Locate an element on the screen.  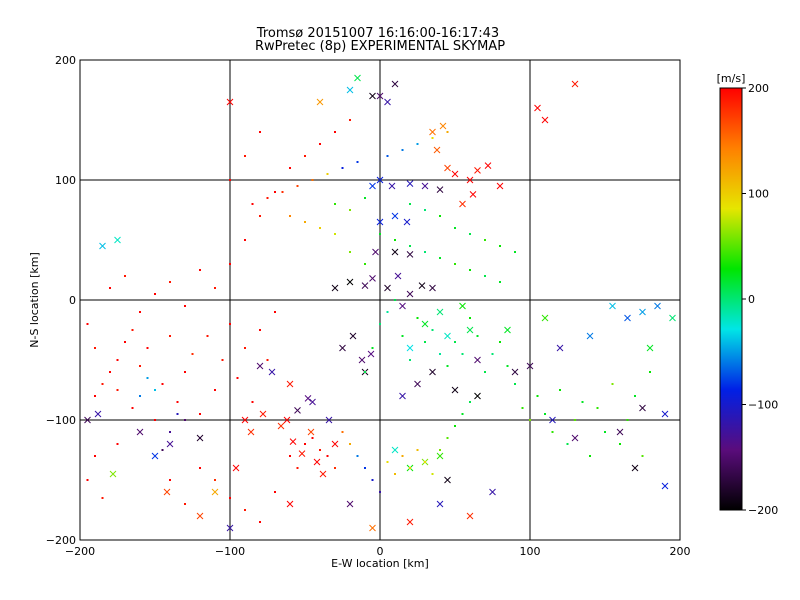
colorbar-tick-label: 200 is located at coordinates (758, 88).